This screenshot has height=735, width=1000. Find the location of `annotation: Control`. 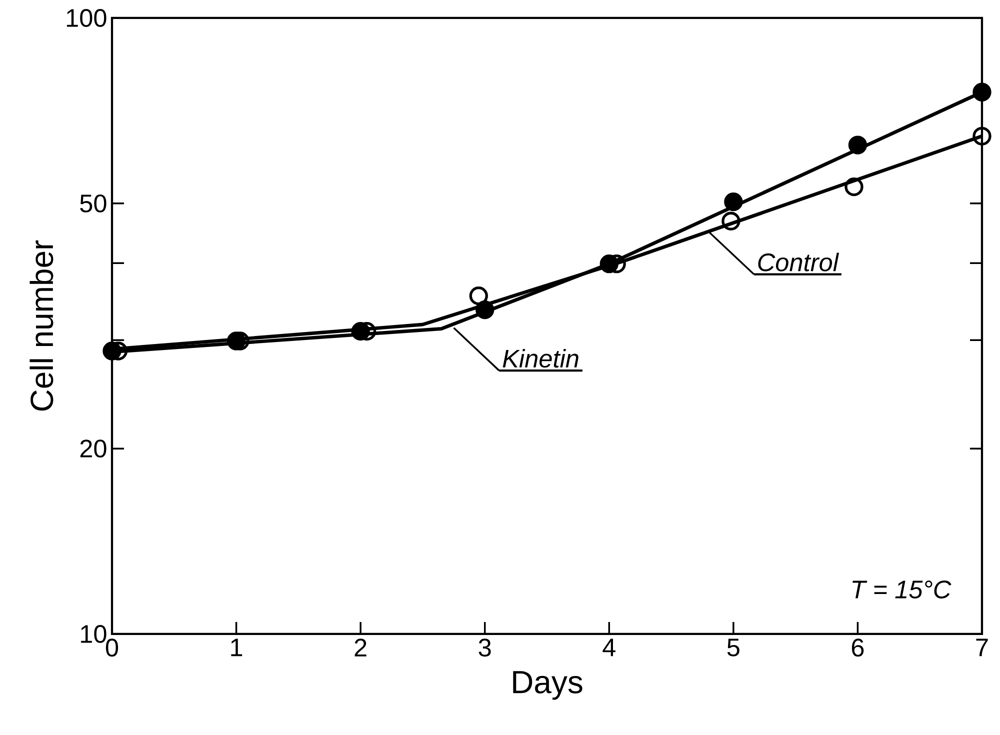

annotation: Control is located at coordinates (799, 262).